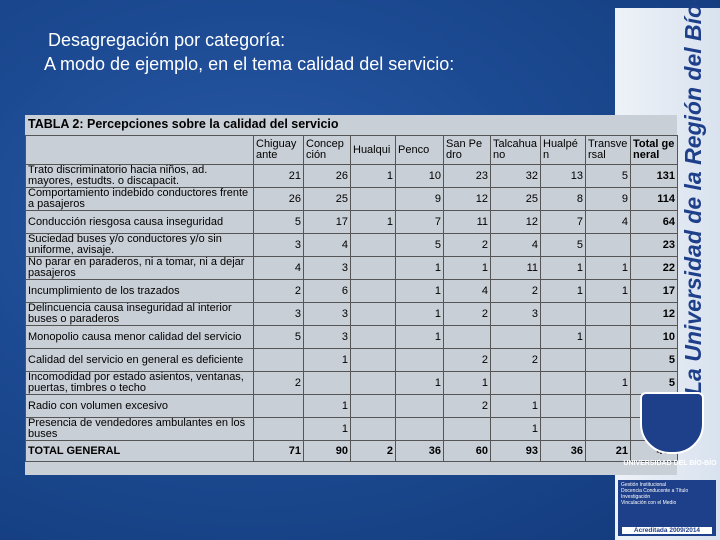 The width and height of the screenshot is (720, 540). What do you see at coordinates (467, 150) in the screenshot?
I see `header-cell: San Pedro` at bounding box center [467, 150].